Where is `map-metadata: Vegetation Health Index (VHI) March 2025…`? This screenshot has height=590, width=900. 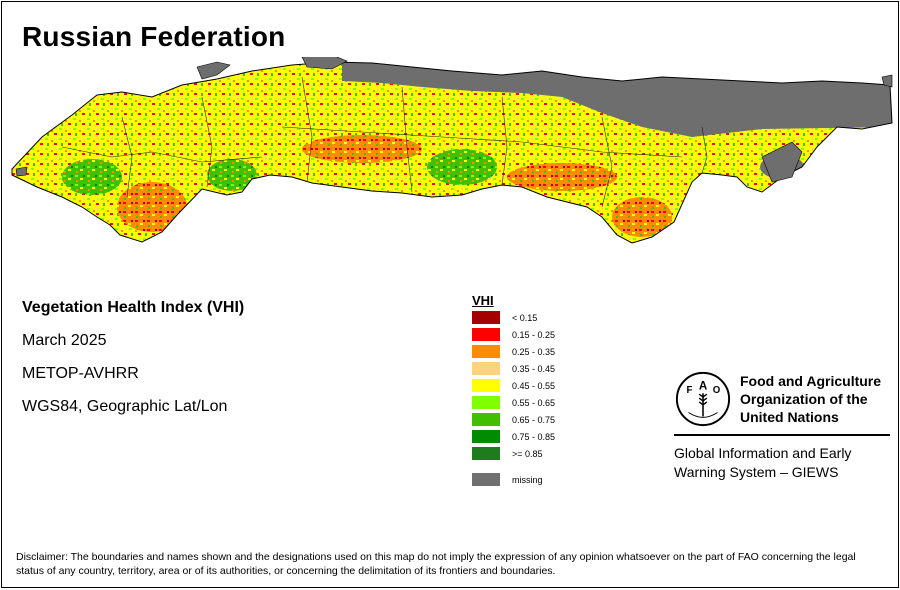 map-metadata: Vegetation Health Index (VHI) March 2025… is located at coordinates (133, 362).